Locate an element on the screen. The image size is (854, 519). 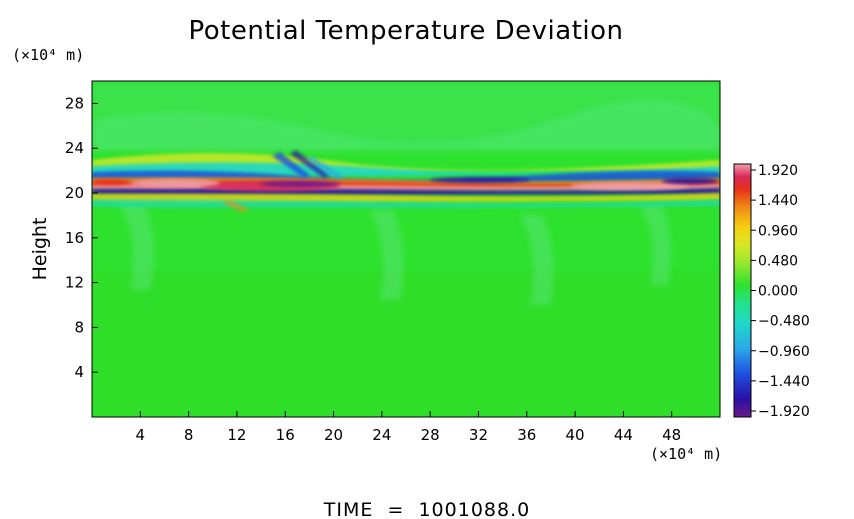
colorbar-tick-label: −1.920 is located at coordinates (784, 412).